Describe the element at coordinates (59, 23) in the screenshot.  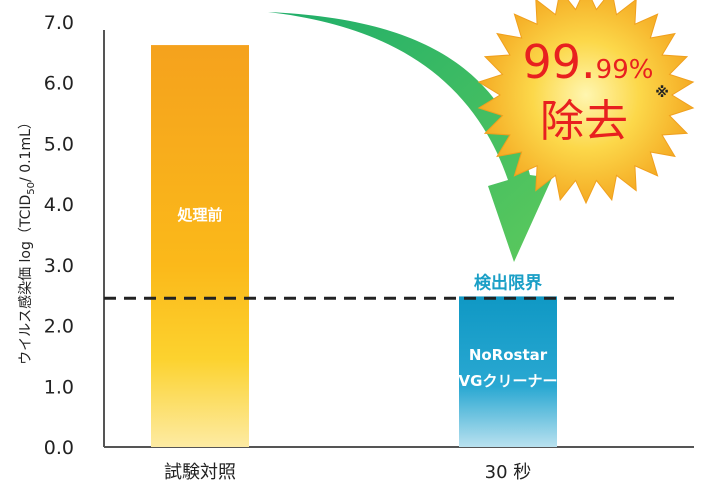
I see `y-tick-label: 7.0` at that location.